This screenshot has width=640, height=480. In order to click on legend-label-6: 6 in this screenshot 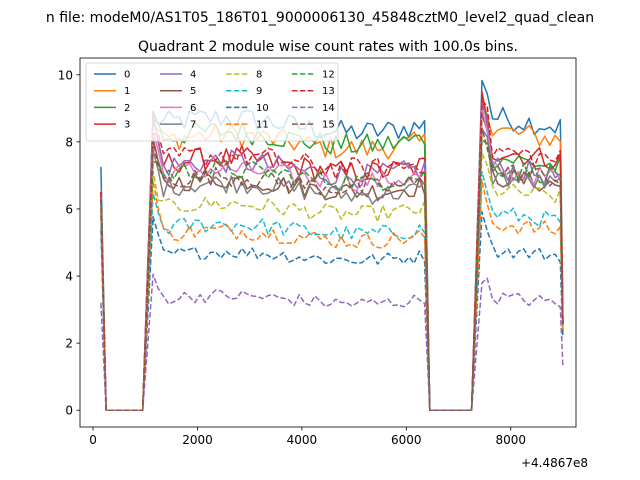, I will do `click(193, 108)`.